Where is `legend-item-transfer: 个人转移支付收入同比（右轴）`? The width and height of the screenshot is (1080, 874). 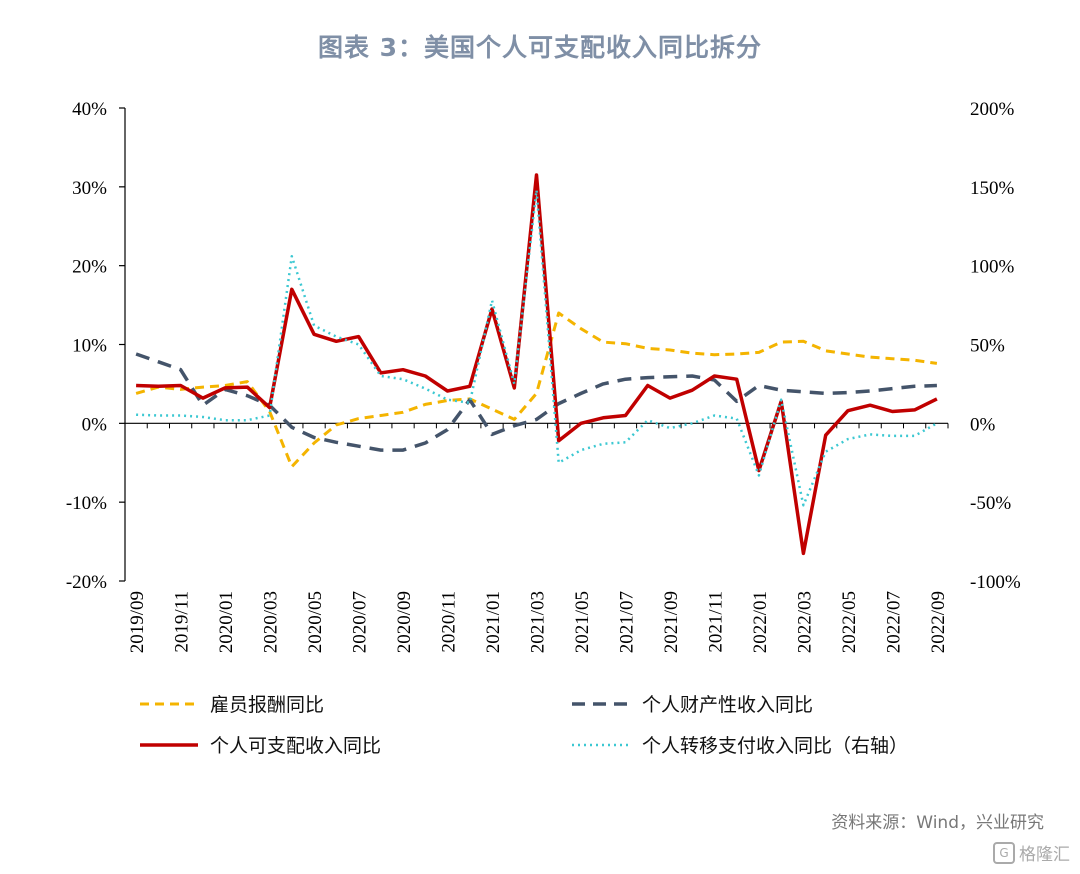
legend-item-transfer: 个人转移支付收入同比（右轴） is located at coordinates (739, 744).